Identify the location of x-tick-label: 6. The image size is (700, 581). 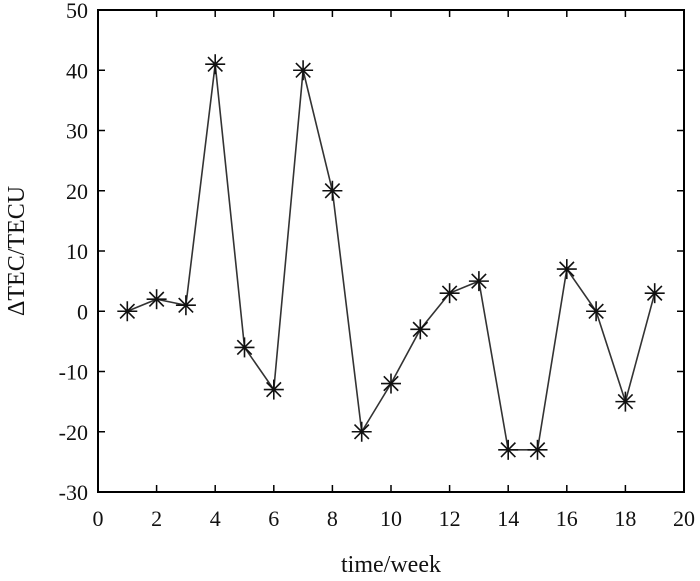
(273, 518).